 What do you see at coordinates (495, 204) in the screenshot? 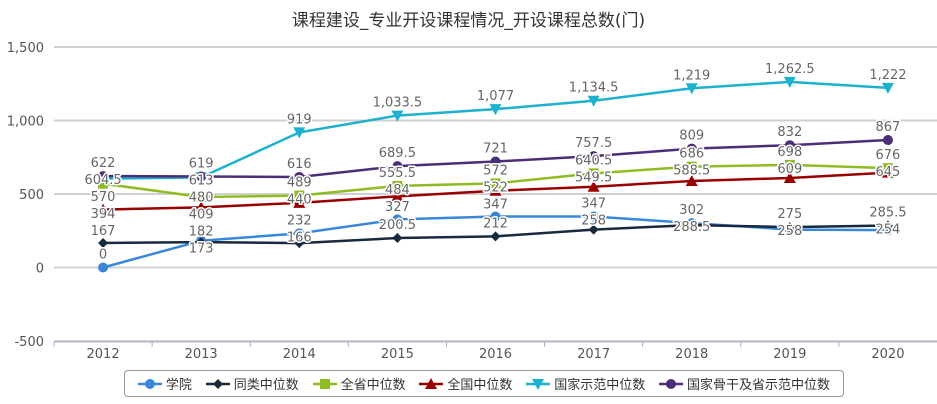
I see `data-label: 347` at bounding box center [495, 204].